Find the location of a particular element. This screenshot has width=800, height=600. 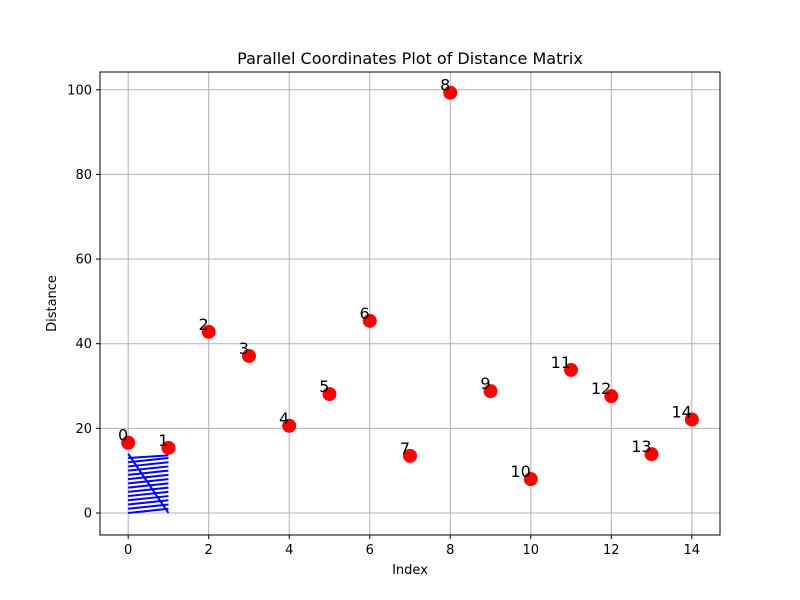

line-segments is located at coordinates (148, 483).